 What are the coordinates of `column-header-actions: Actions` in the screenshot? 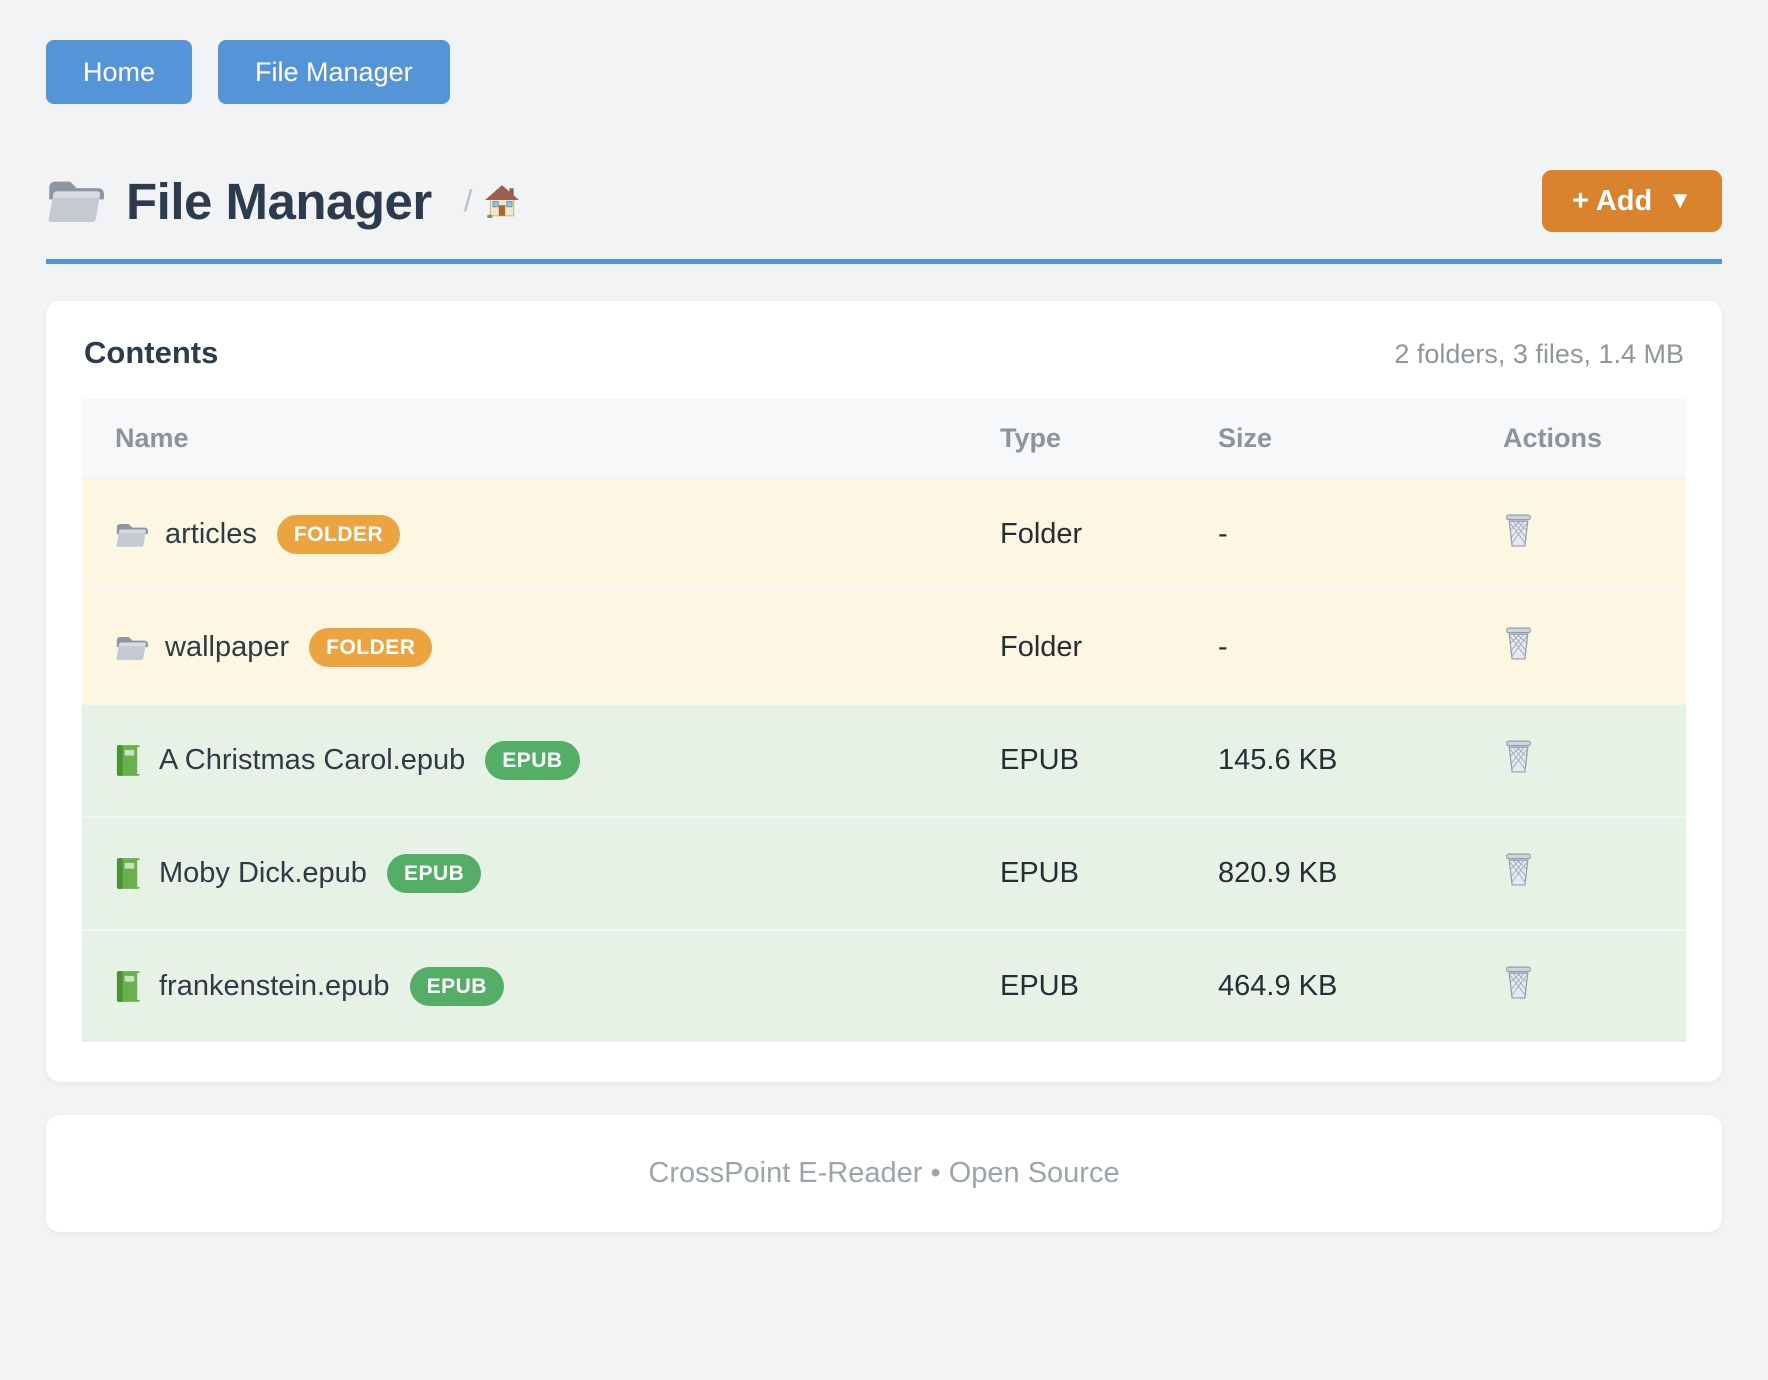 It's located at (1553, 437).